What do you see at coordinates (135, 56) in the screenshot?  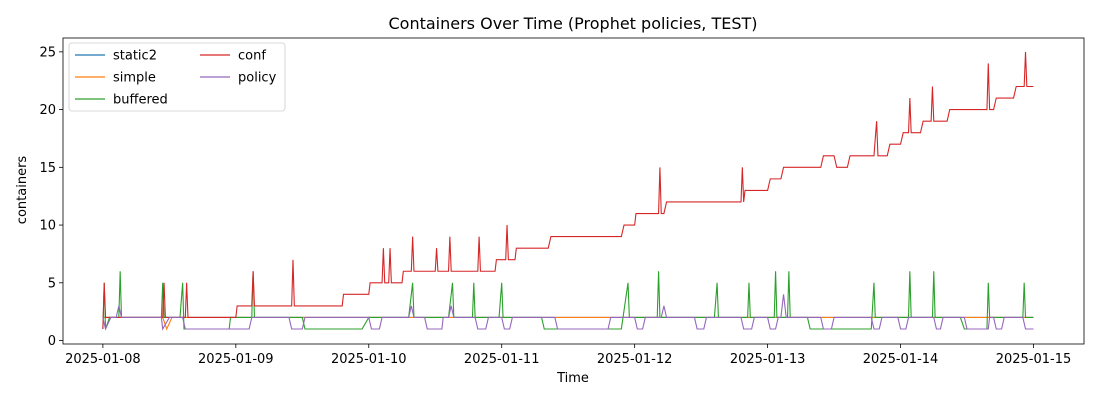 I see `legend-label-static2: static2` at bounding box center [135, 56].